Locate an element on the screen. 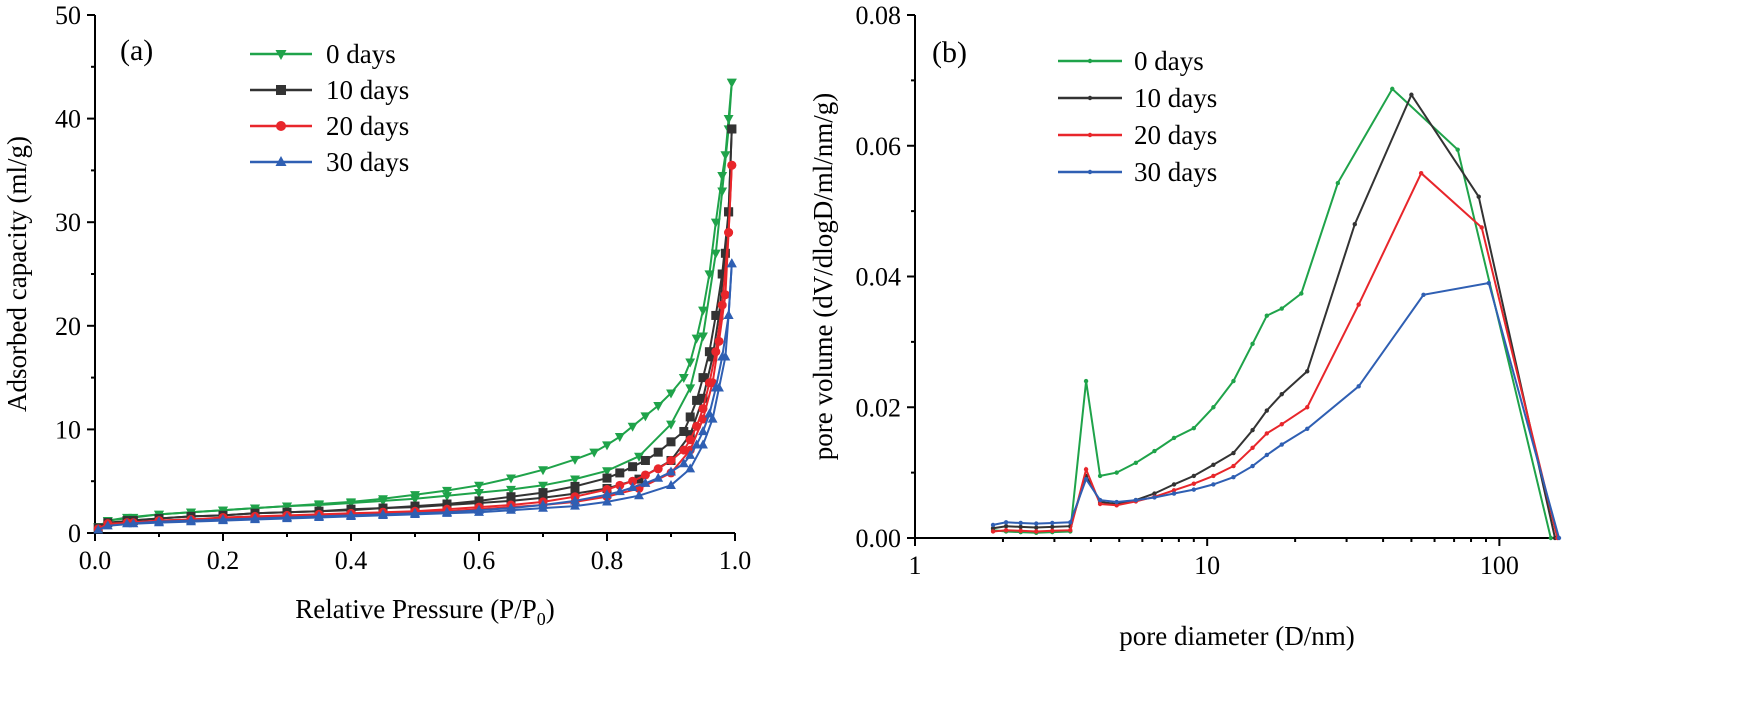 The height and width of the screenshot is (709, 1753). legend-label: 10 days is located at coordinates (367, 90).